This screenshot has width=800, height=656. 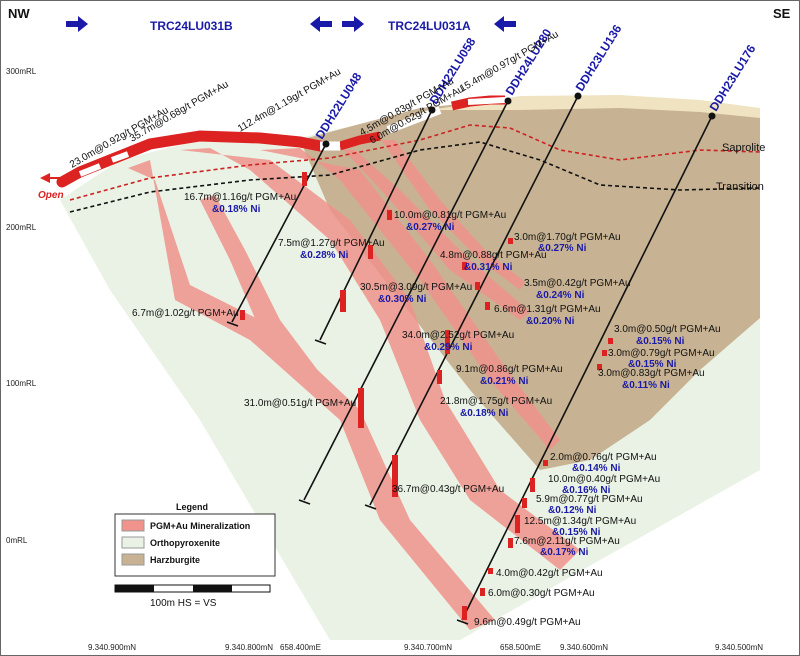 I want to click on intercept-pgm: 16.7m@1.16g/t PGM+Au, so click(x=240, y=197).